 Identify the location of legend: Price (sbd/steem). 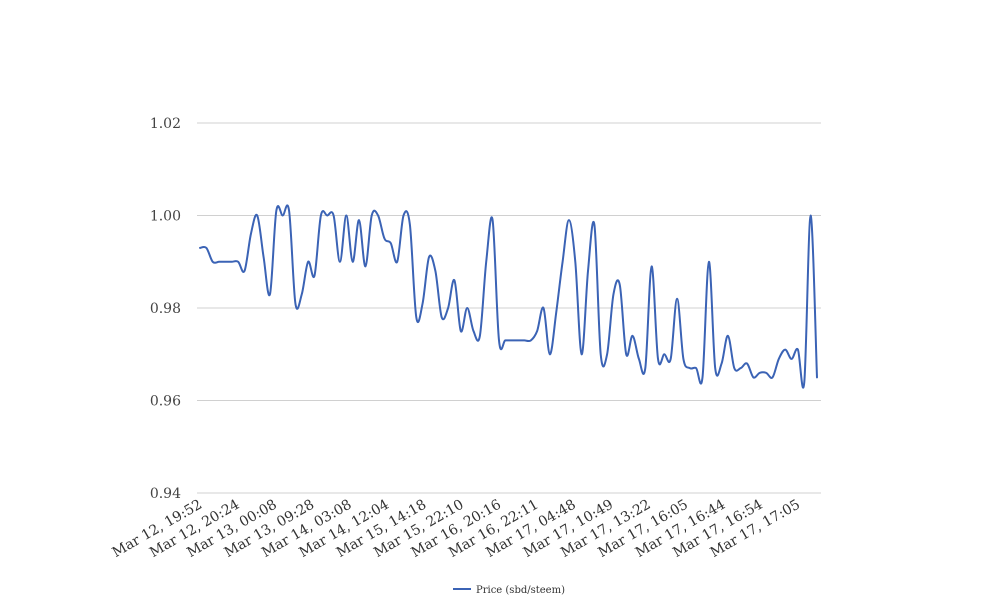
(509, 590).